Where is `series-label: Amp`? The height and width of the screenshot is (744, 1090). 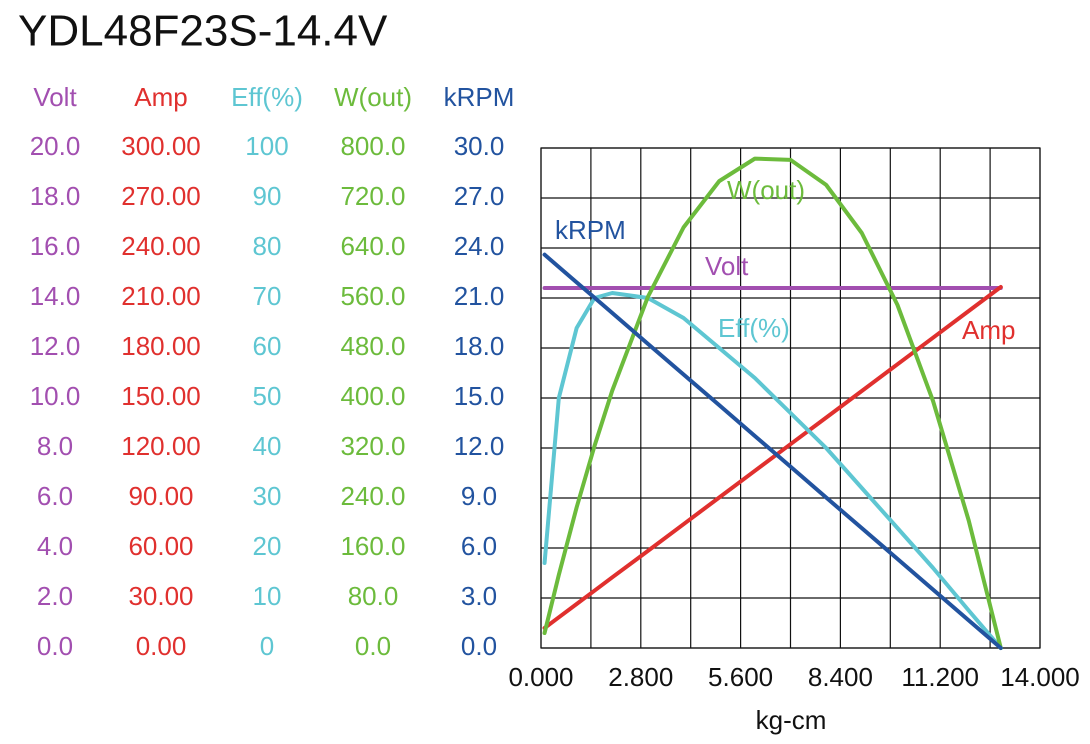
series-label: Amp is located at coordinates (988, 330).